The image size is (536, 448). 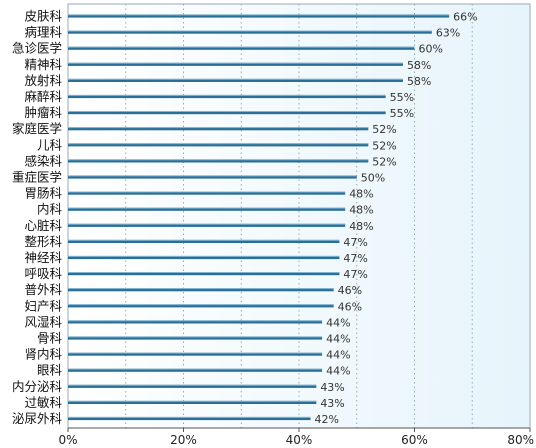 I want to click on category-label: 急诊医学, so click(x=37, y=48).